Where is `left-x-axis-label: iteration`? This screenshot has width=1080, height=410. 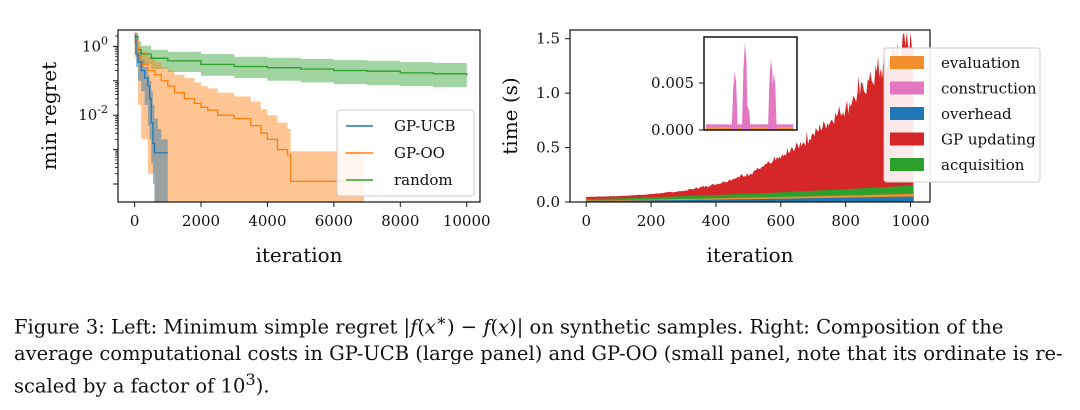 left-x-axis-label: iteration is located at coordinates (298, 255).